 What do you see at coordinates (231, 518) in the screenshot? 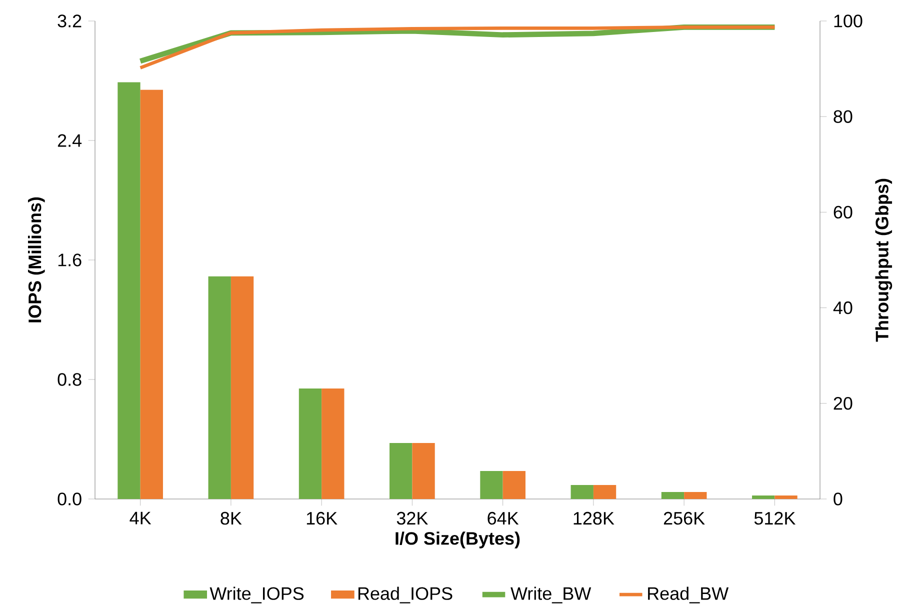
I see `x-tick-label: 8K` at bounding box center [231, 518].